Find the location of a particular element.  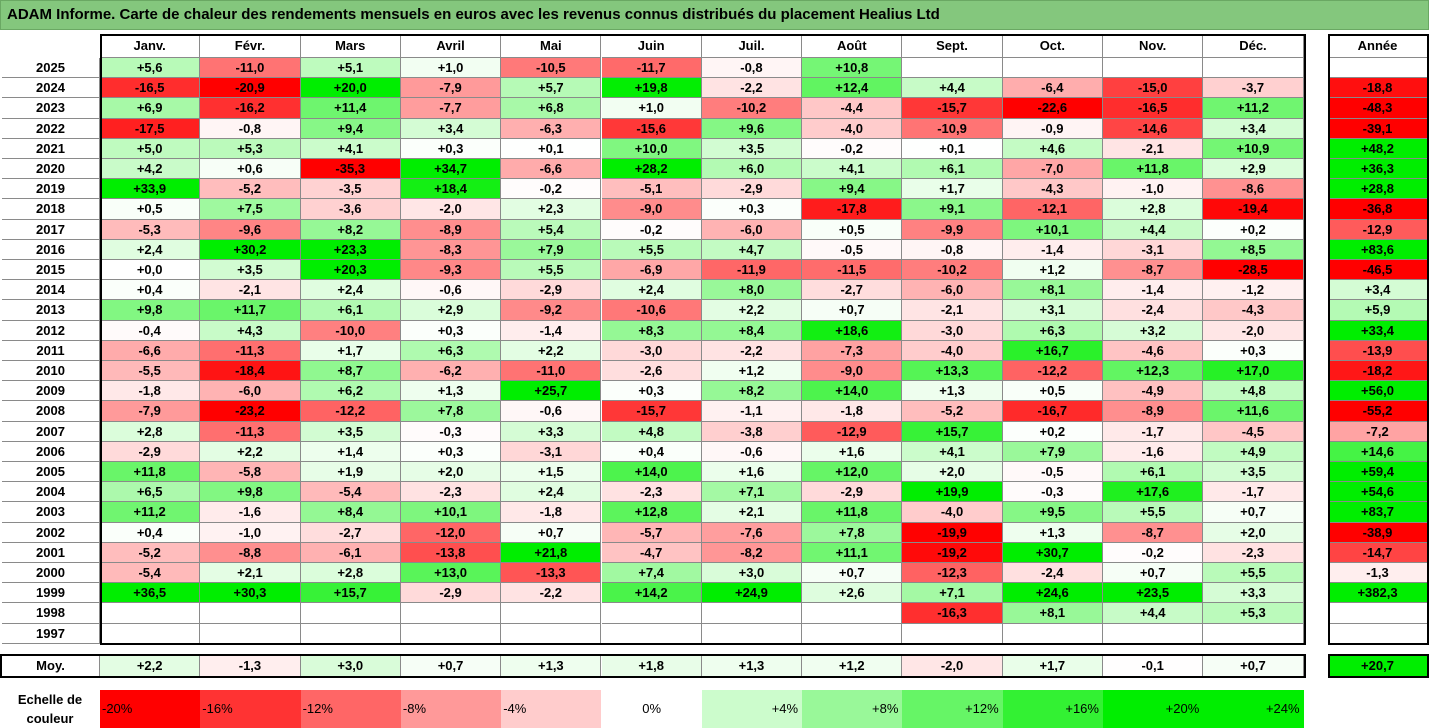

annual-cell: -7,2 is located at coordinates (1378, 431).